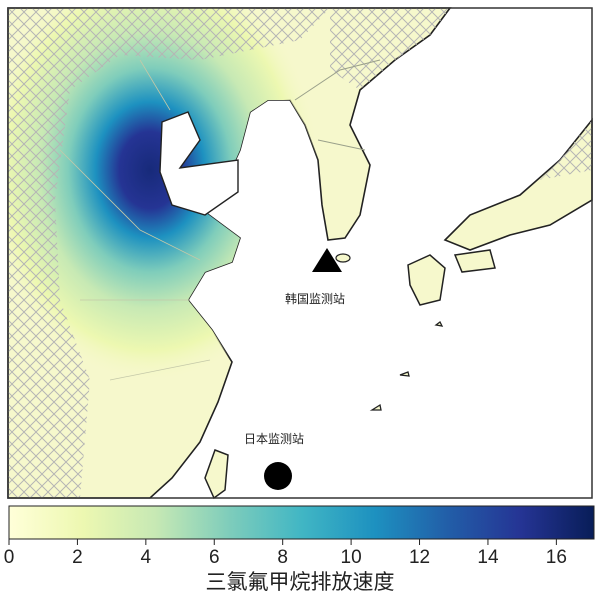  What do you see at coordinates (556, 557) in the screenshot?
I see `colorbar-tick-label: 16` at bounding box center [556, 557].